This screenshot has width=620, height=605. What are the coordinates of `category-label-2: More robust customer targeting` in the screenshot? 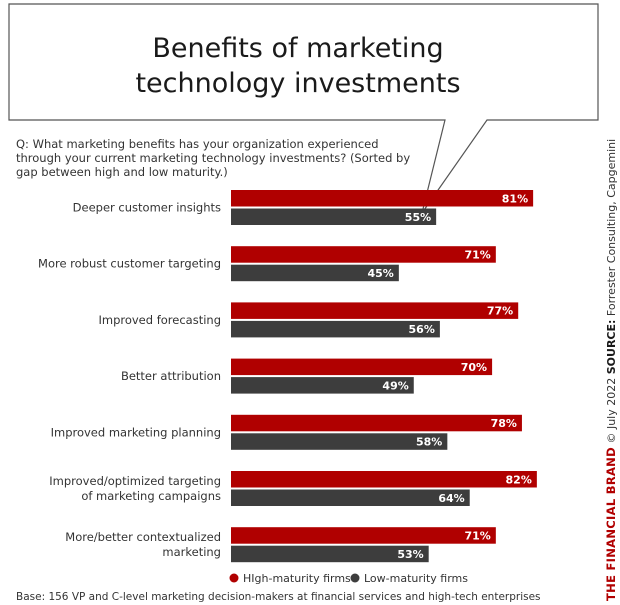 It's located at (129, 264).